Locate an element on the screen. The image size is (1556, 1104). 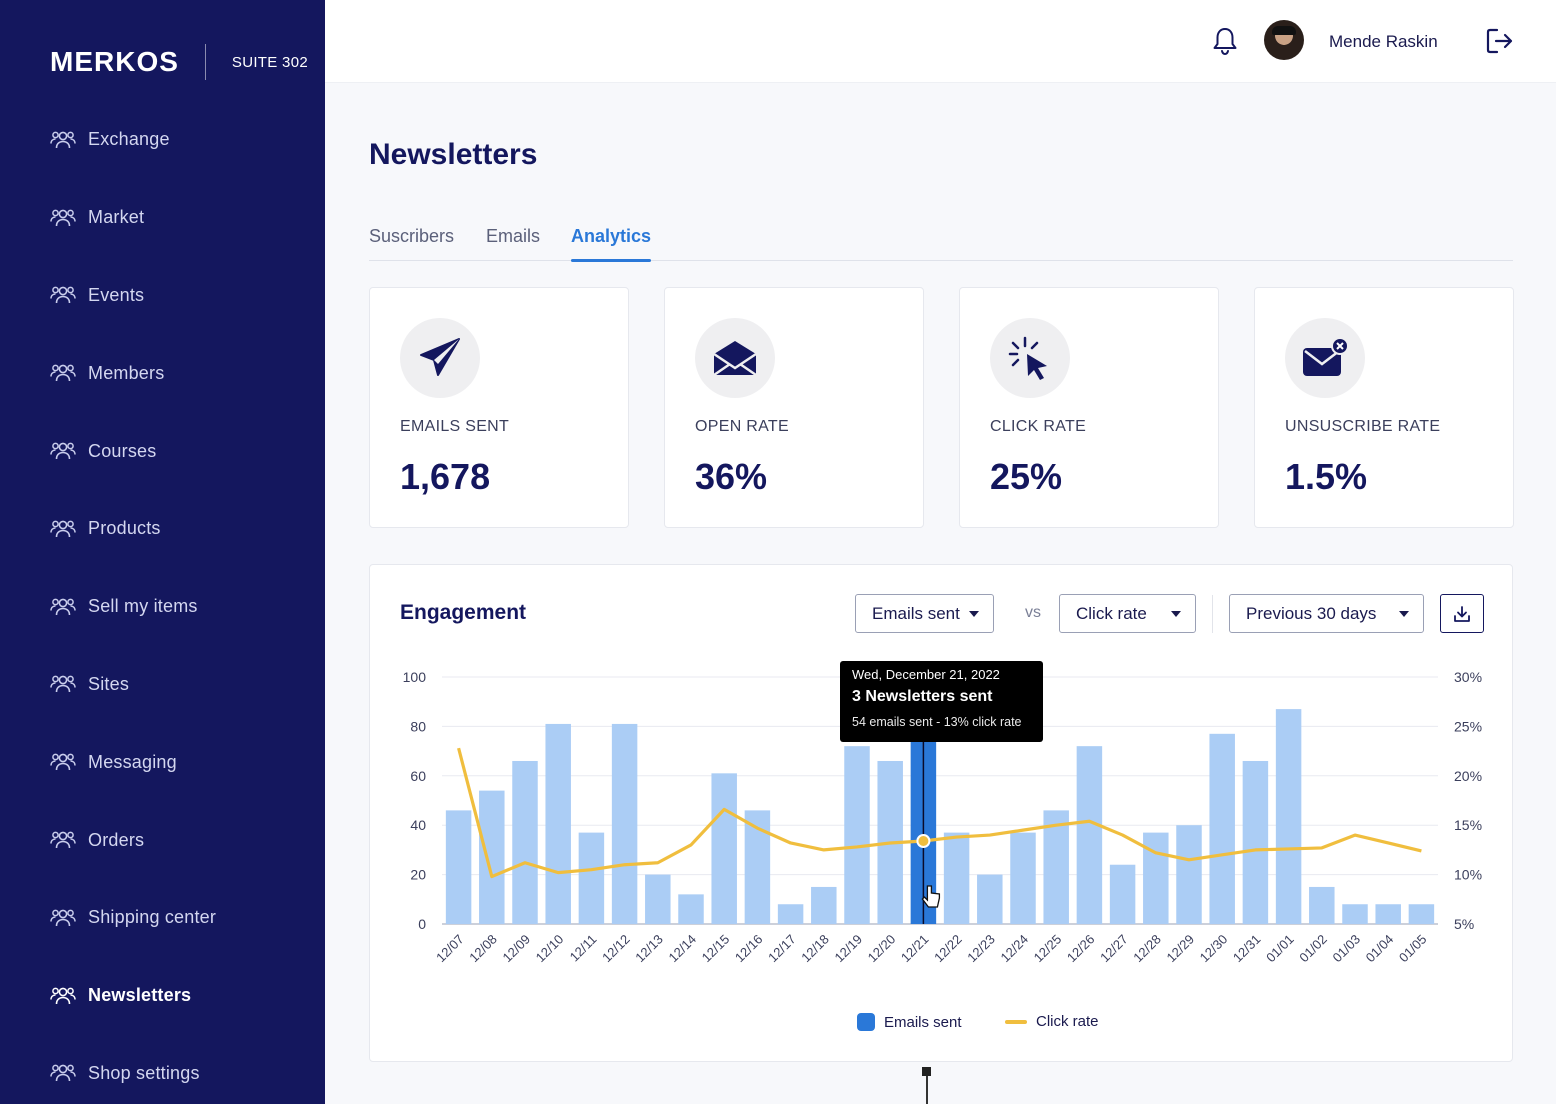
topbar: Mende Raskin is located at coordinates (940, 41).